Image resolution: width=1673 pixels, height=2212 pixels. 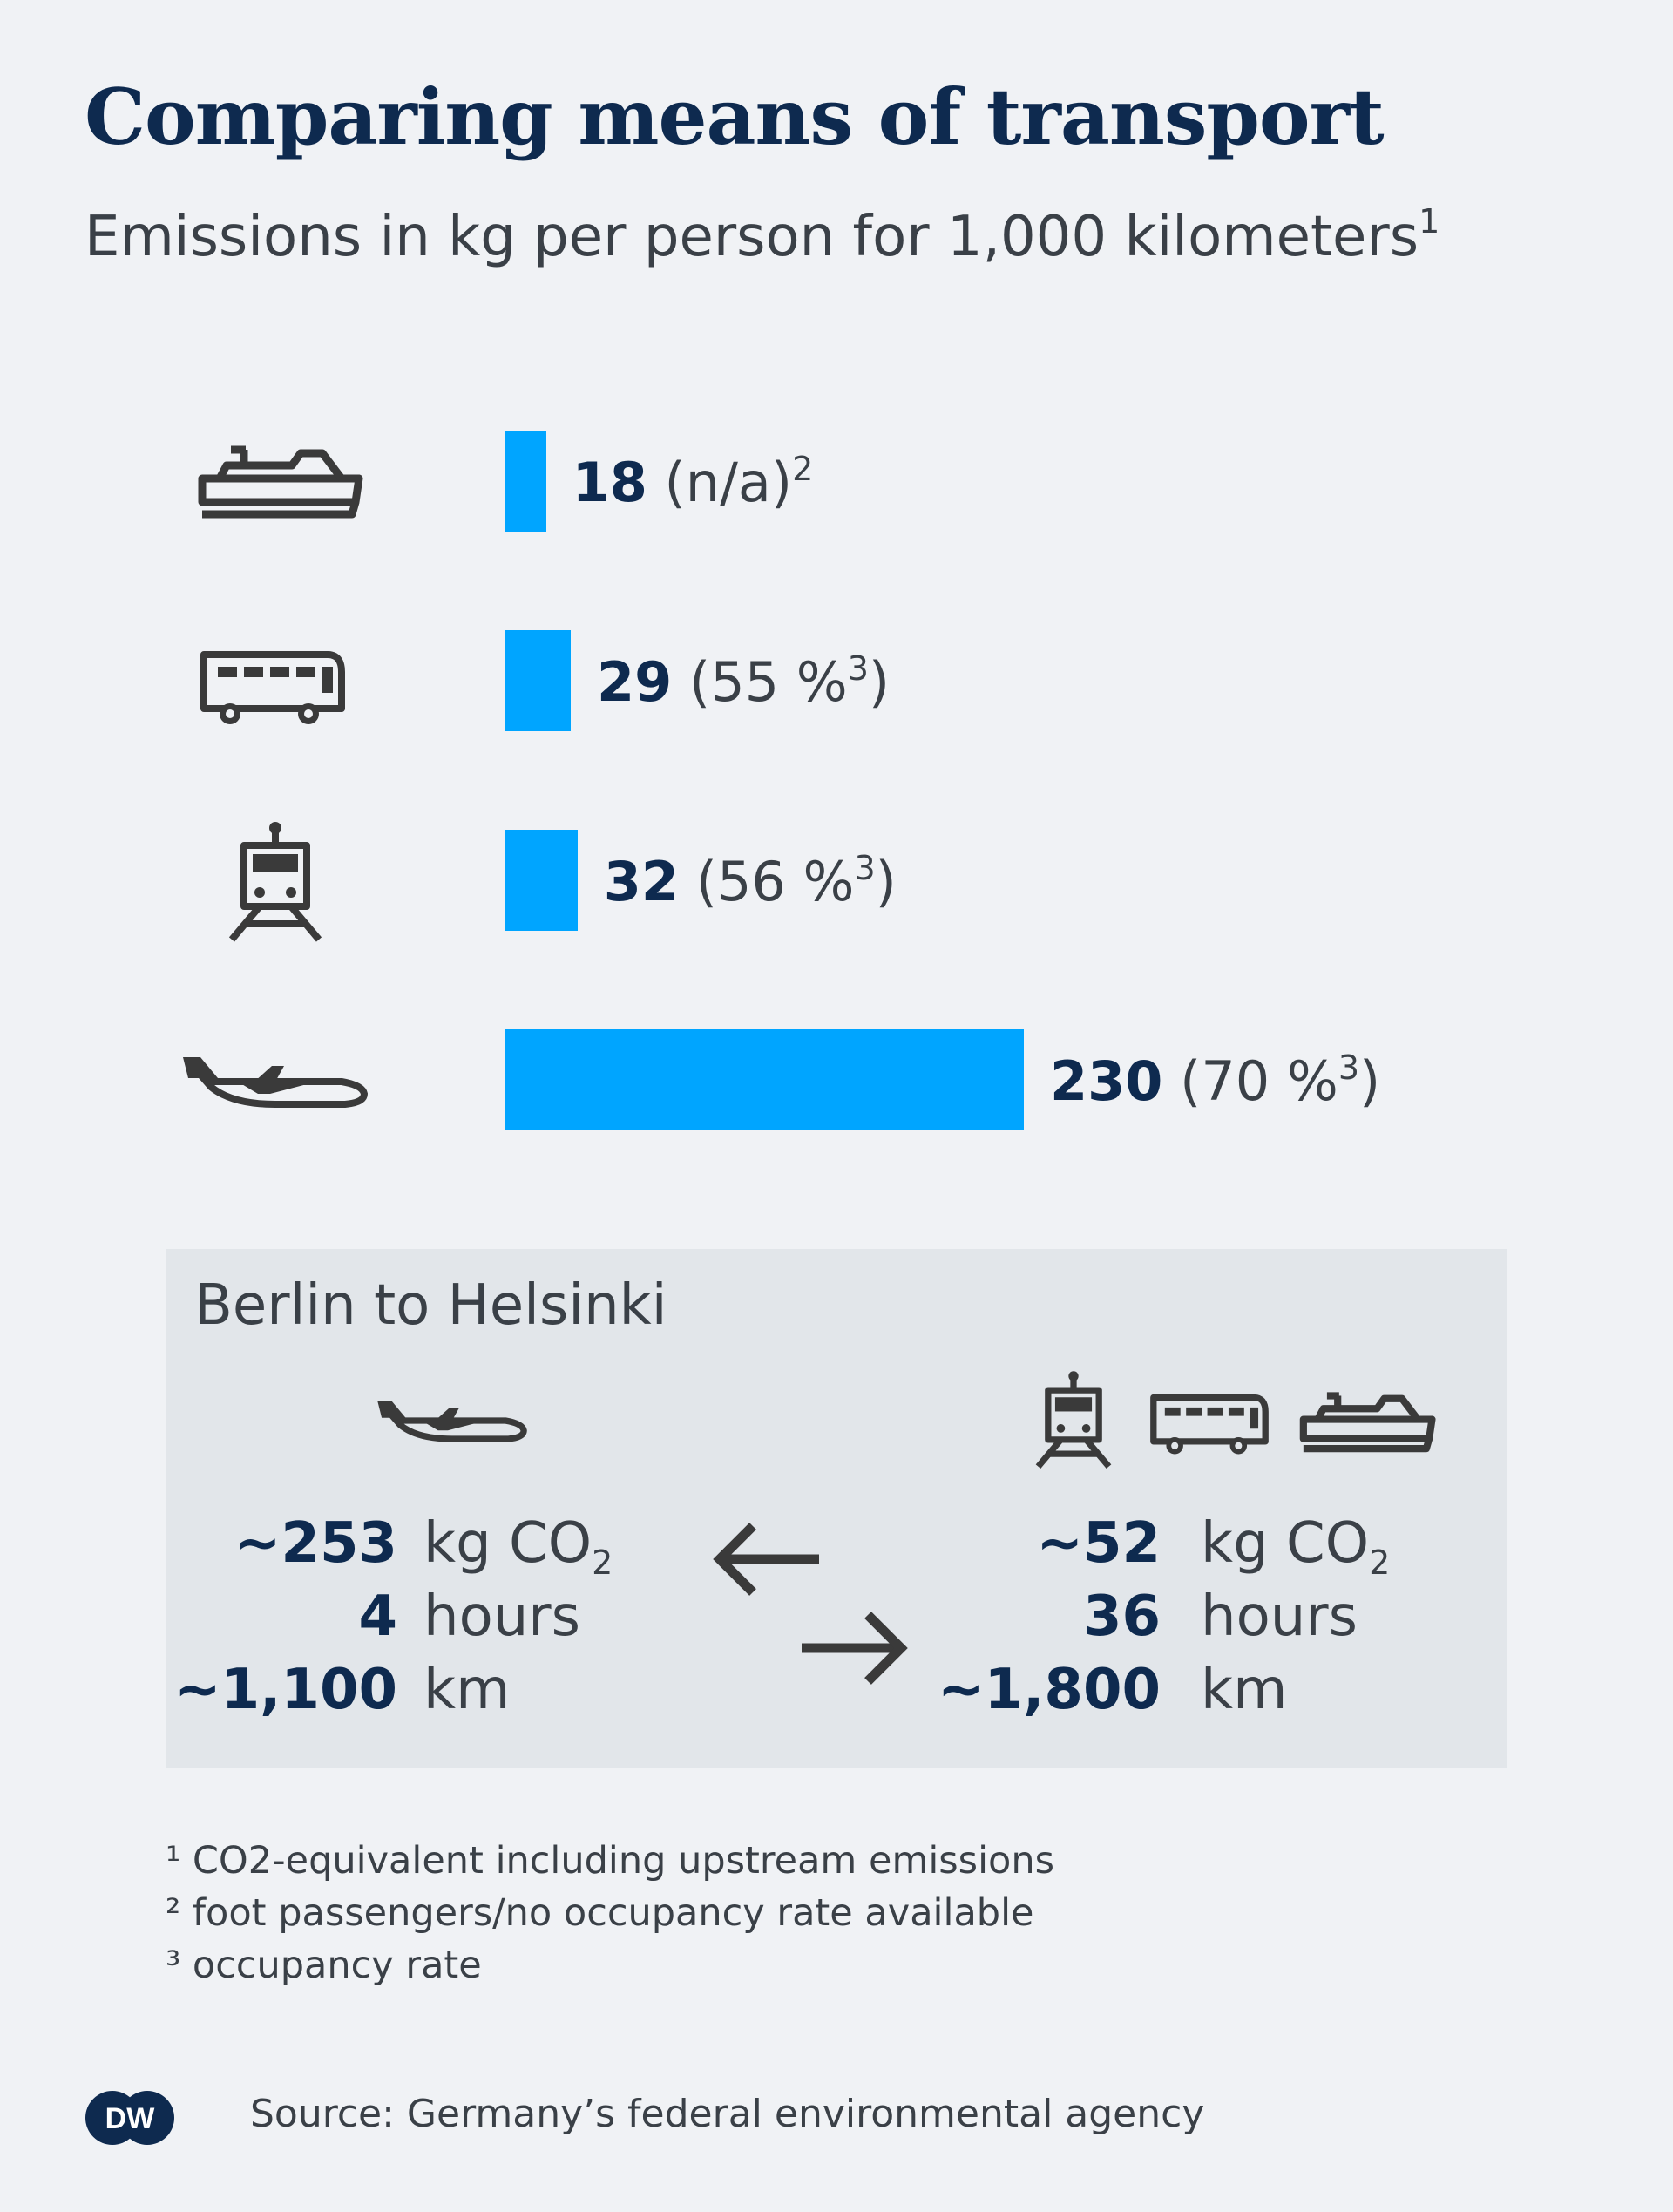 I want to click on bar-extra: (70 %, so click(x=1250, y=1081).